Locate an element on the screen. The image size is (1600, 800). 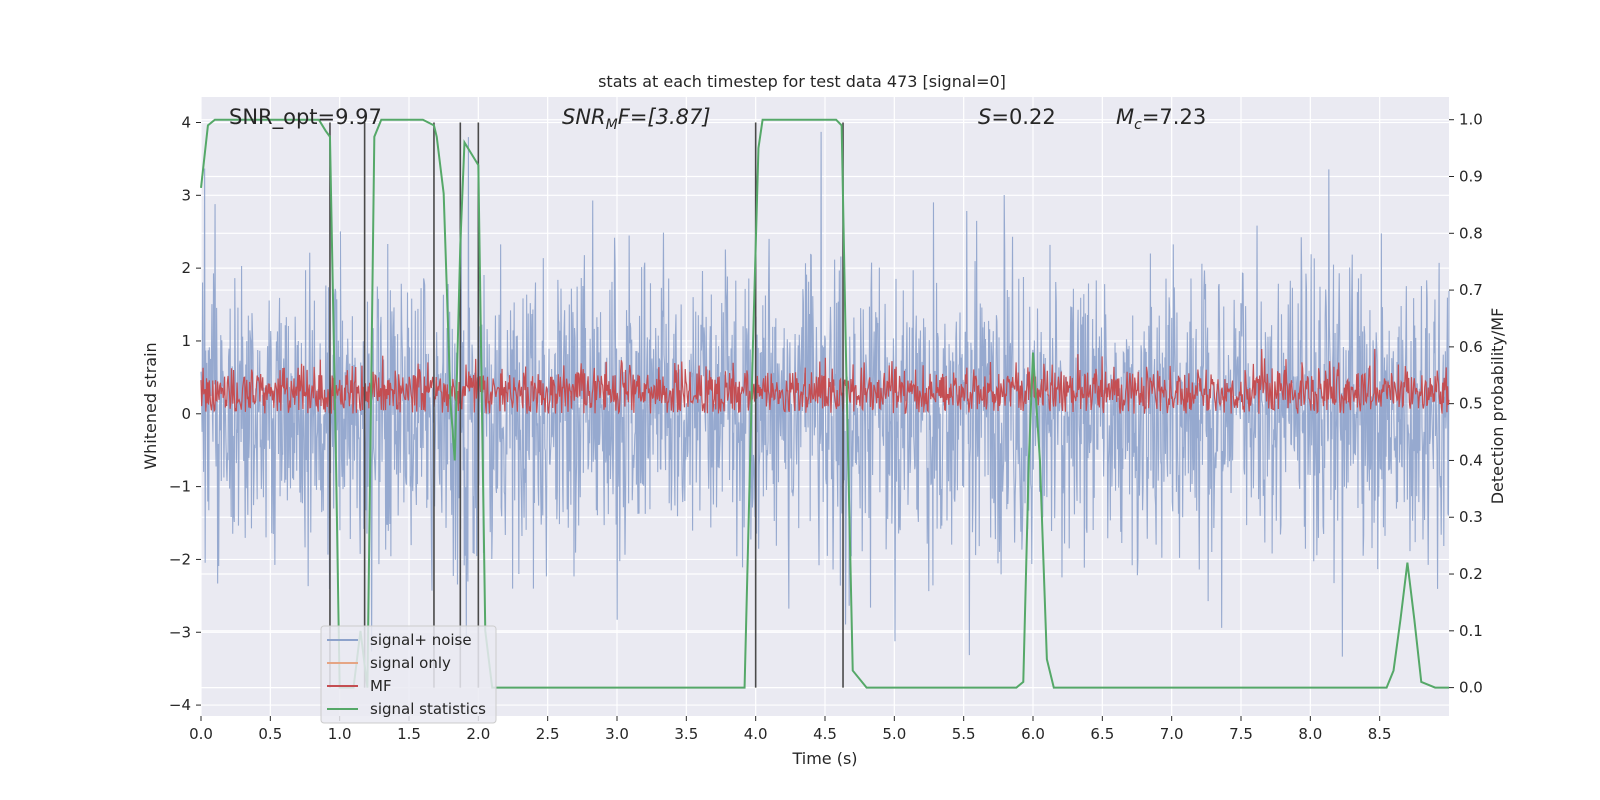
snr-mf-annotation: SNRMF=[3.87] is located at coordinates (636, 119).